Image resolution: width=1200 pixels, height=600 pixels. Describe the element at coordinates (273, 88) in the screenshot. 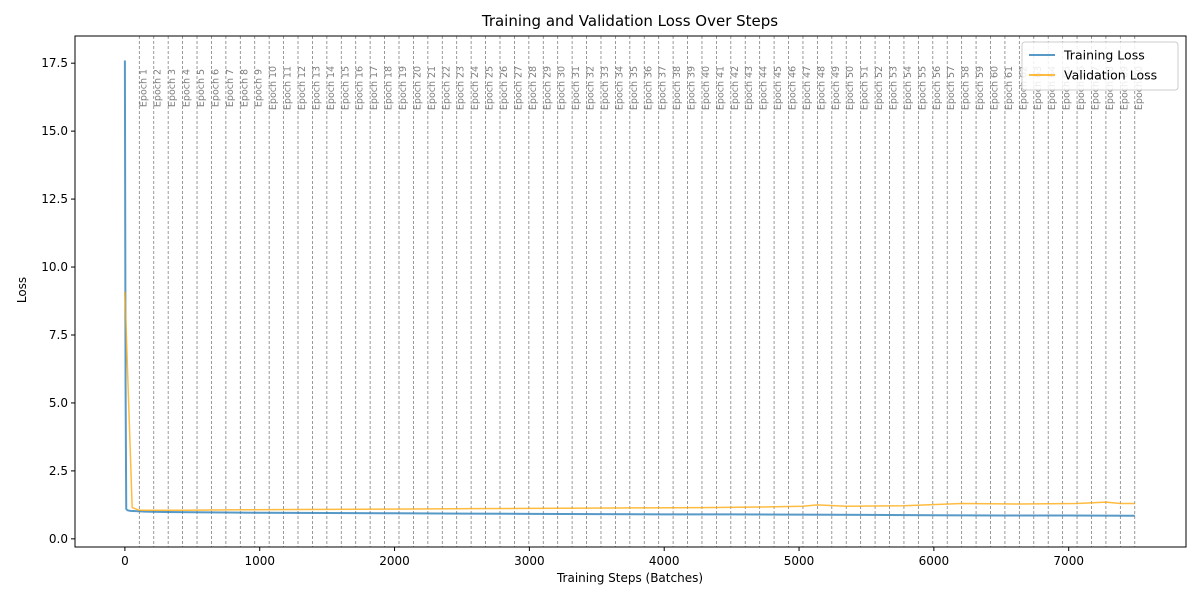

I see `epoch-marker-label: Epoch 10` at that location.